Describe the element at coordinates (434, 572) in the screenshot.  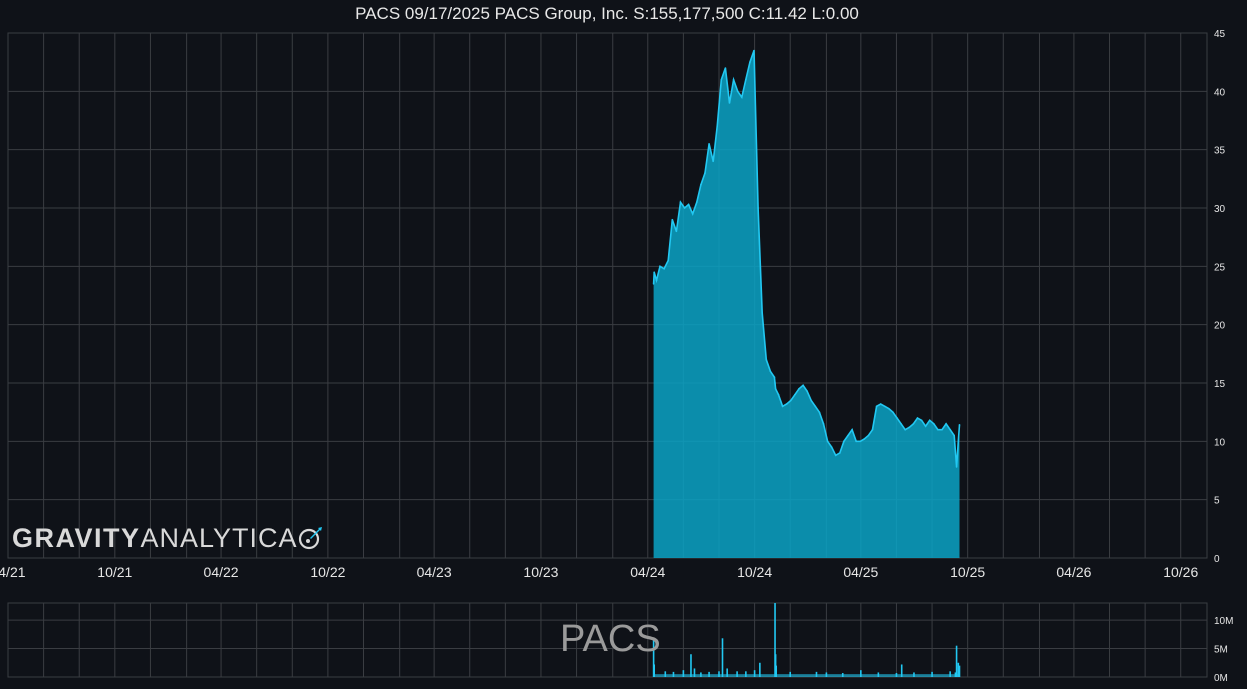
I see `x-tick-label: 04/23` at that location.